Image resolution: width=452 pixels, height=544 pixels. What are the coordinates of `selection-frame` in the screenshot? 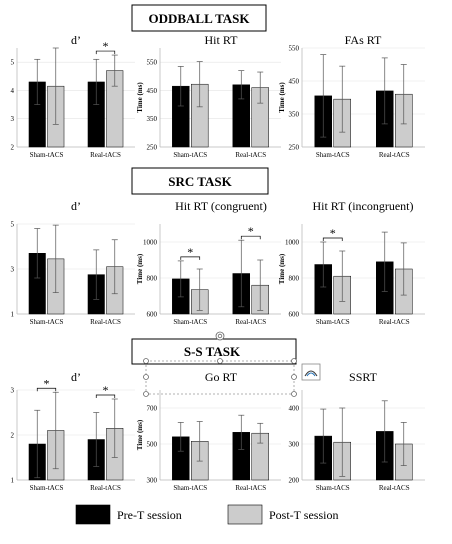 It's located at (232, 364).